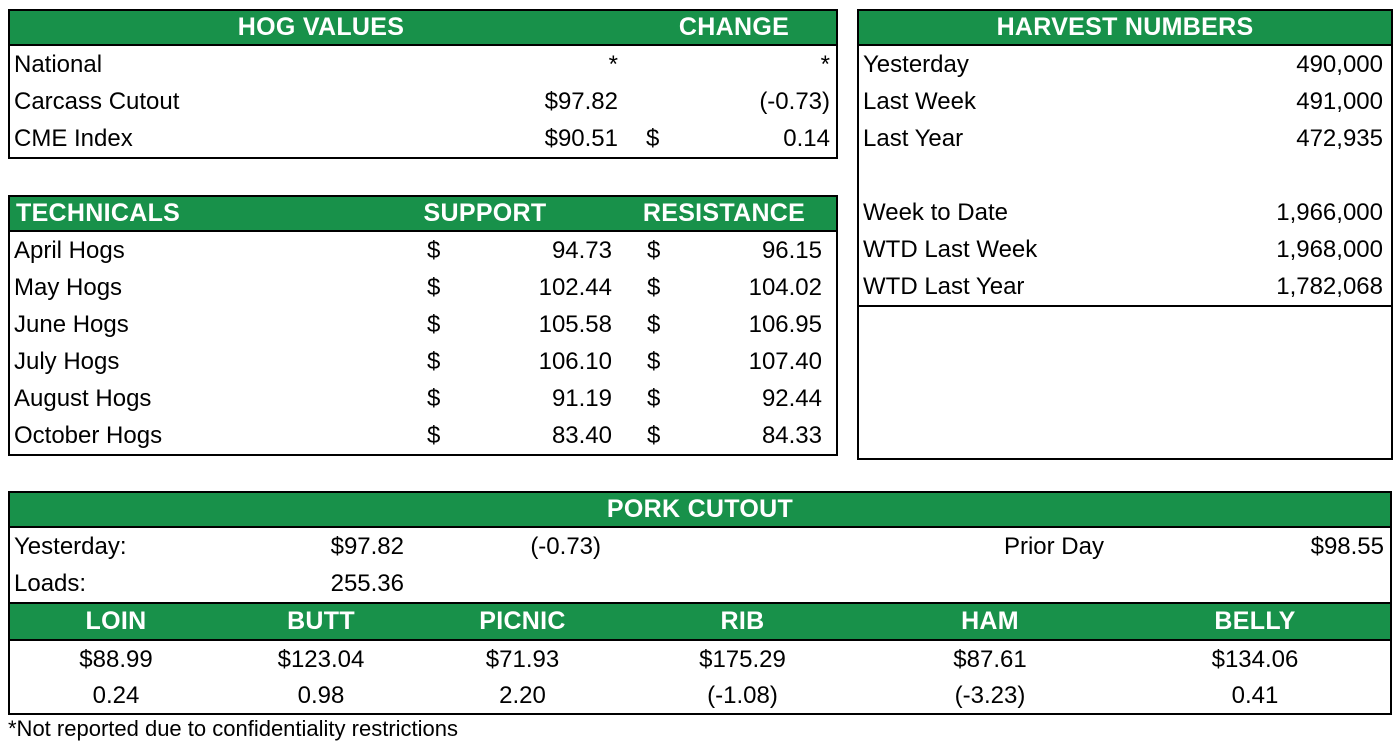 Image resolution: width=1400 pixels, height=749 pixels. What do you see at coordinates (613, 64) in the screenshot?
I see `row-value: *` at bounding box center [613, 64].